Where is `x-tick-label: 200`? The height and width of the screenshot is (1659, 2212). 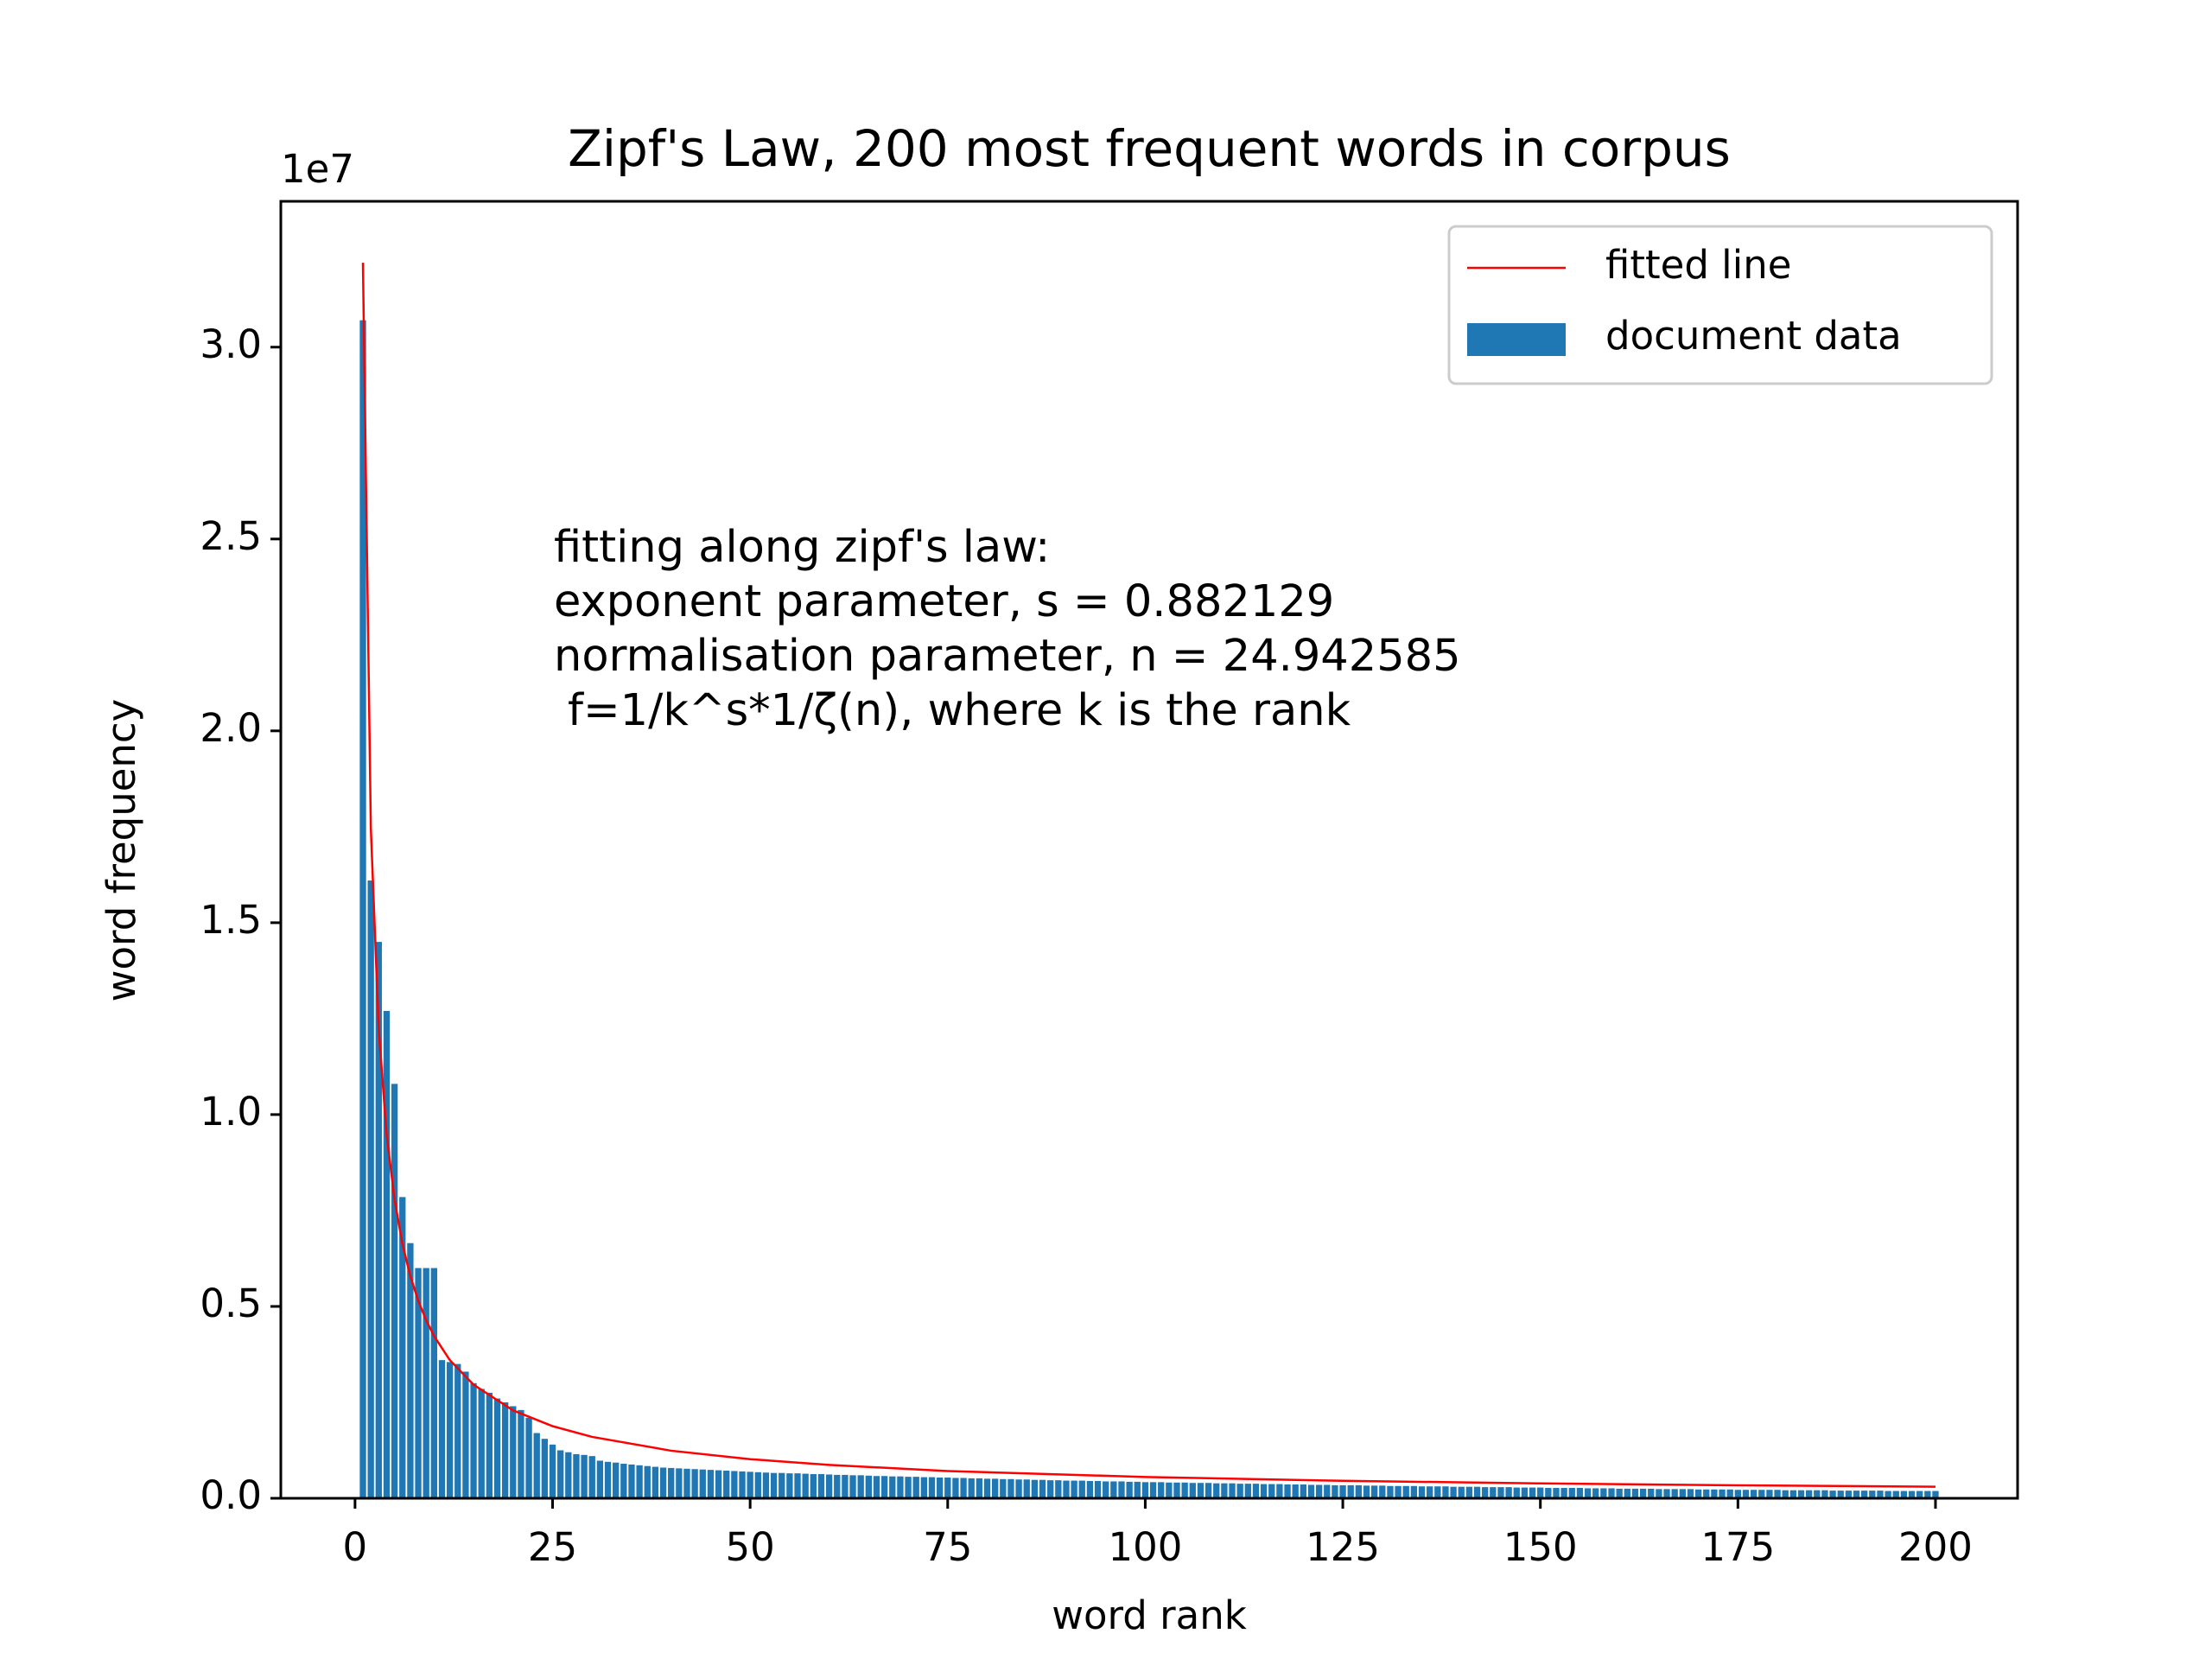 x-tick-label: 200 is located at coordinates (1935, 1547).